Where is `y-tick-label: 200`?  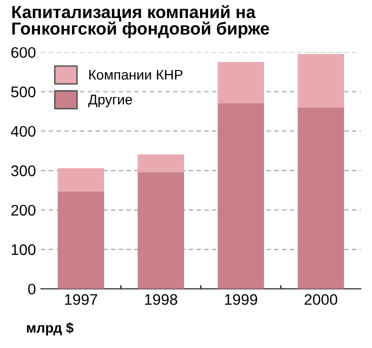 y-tick-label: 200 is located at coordinates (23, 210).